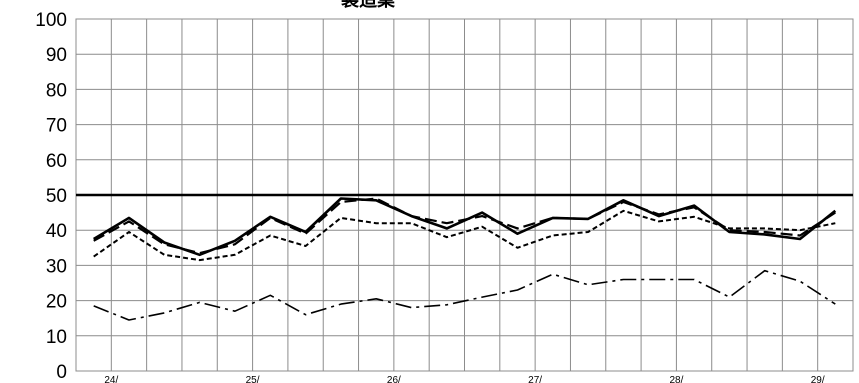  I want to click on y-tick-label-1: 10, so click(56, 337).